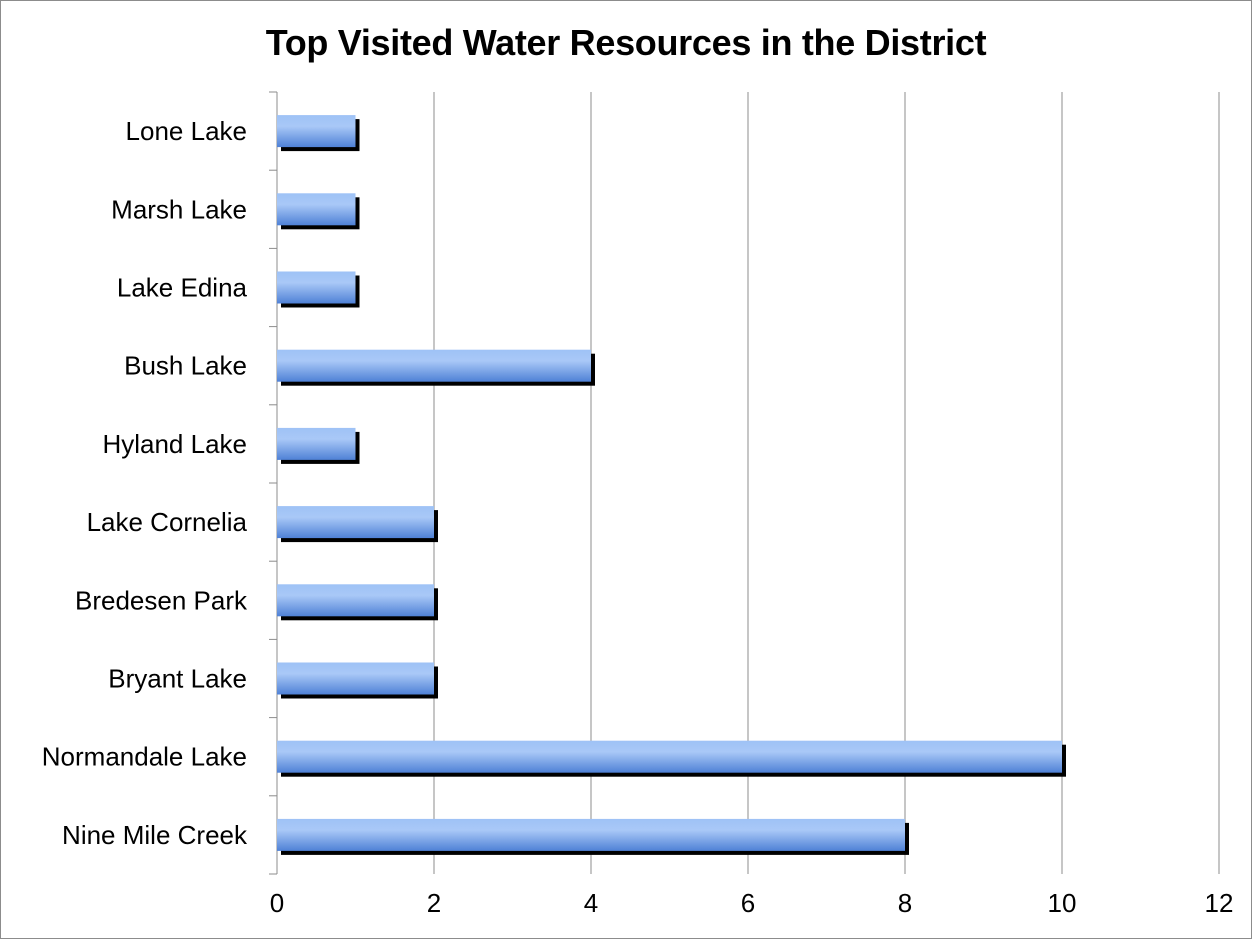 This screenshot has height=939, width=1252. What do you see at coordinates (748, 903) in the screenshot?
I see `x-tick-label: 6` at bounding box center [748, 903].